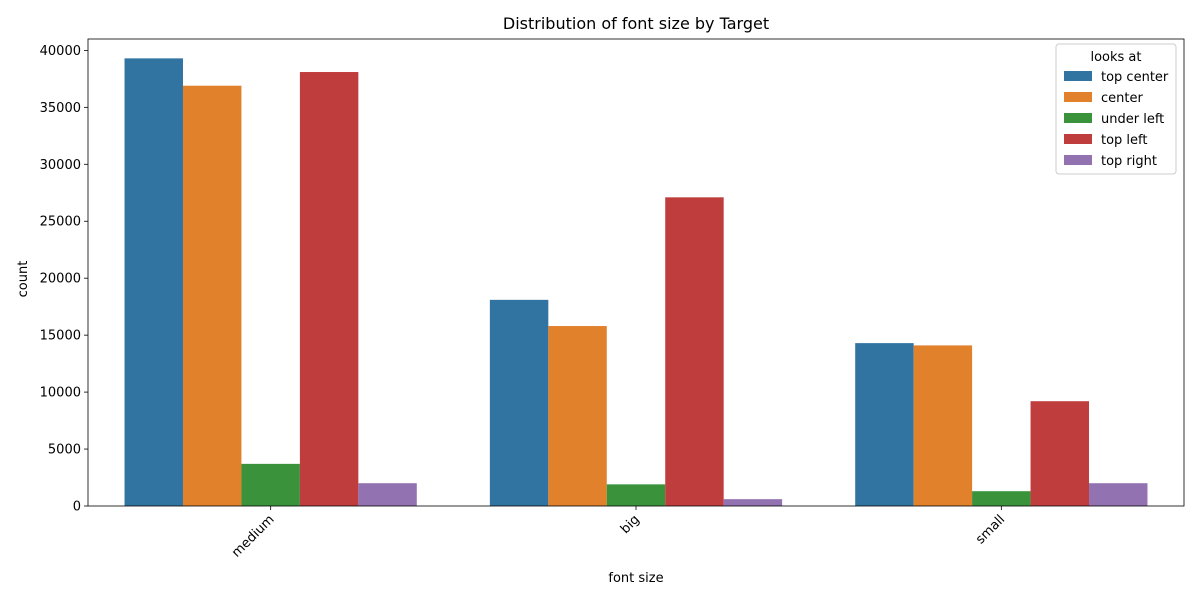  I want to click on y-tick-label: 15000, so click(60, 336).